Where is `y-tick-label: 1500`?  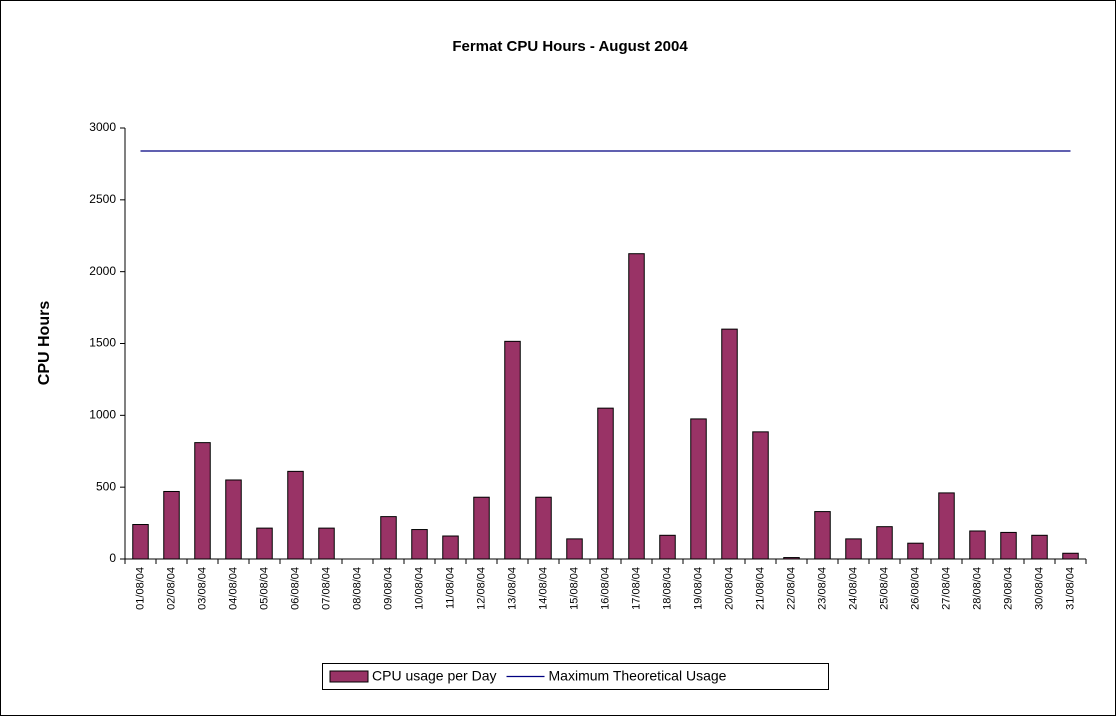
y-tick-label: 1500 is located at coordinates (102, 343).